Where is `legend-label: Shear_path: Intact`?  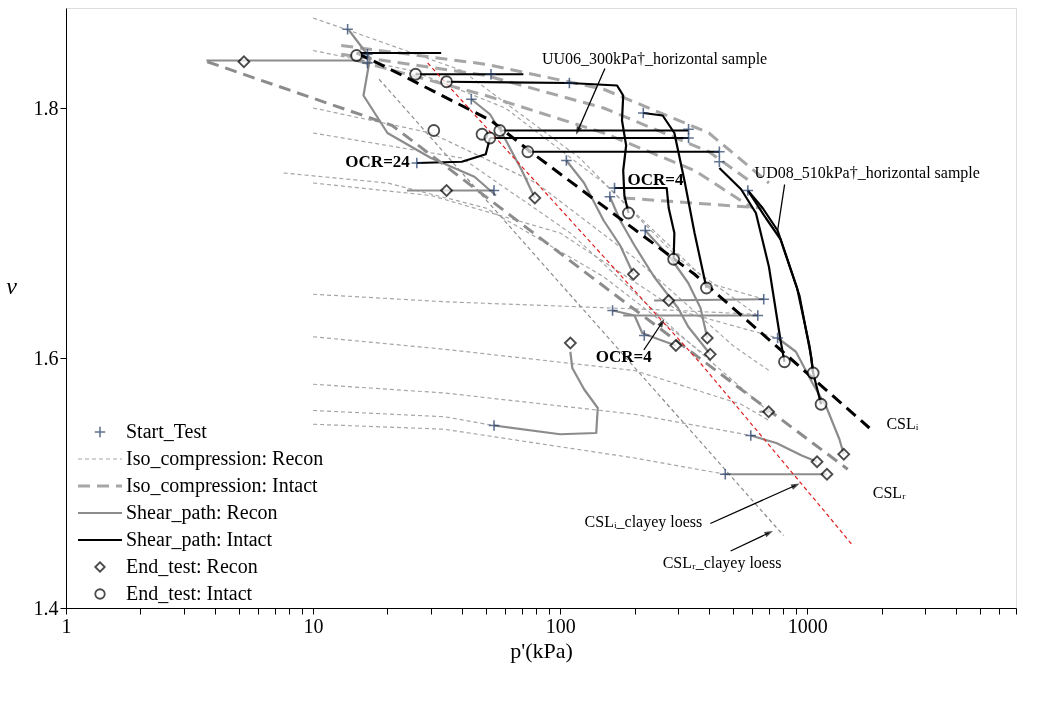 legend-label: Shear_path: Intact is located at coordinates (199, 539).